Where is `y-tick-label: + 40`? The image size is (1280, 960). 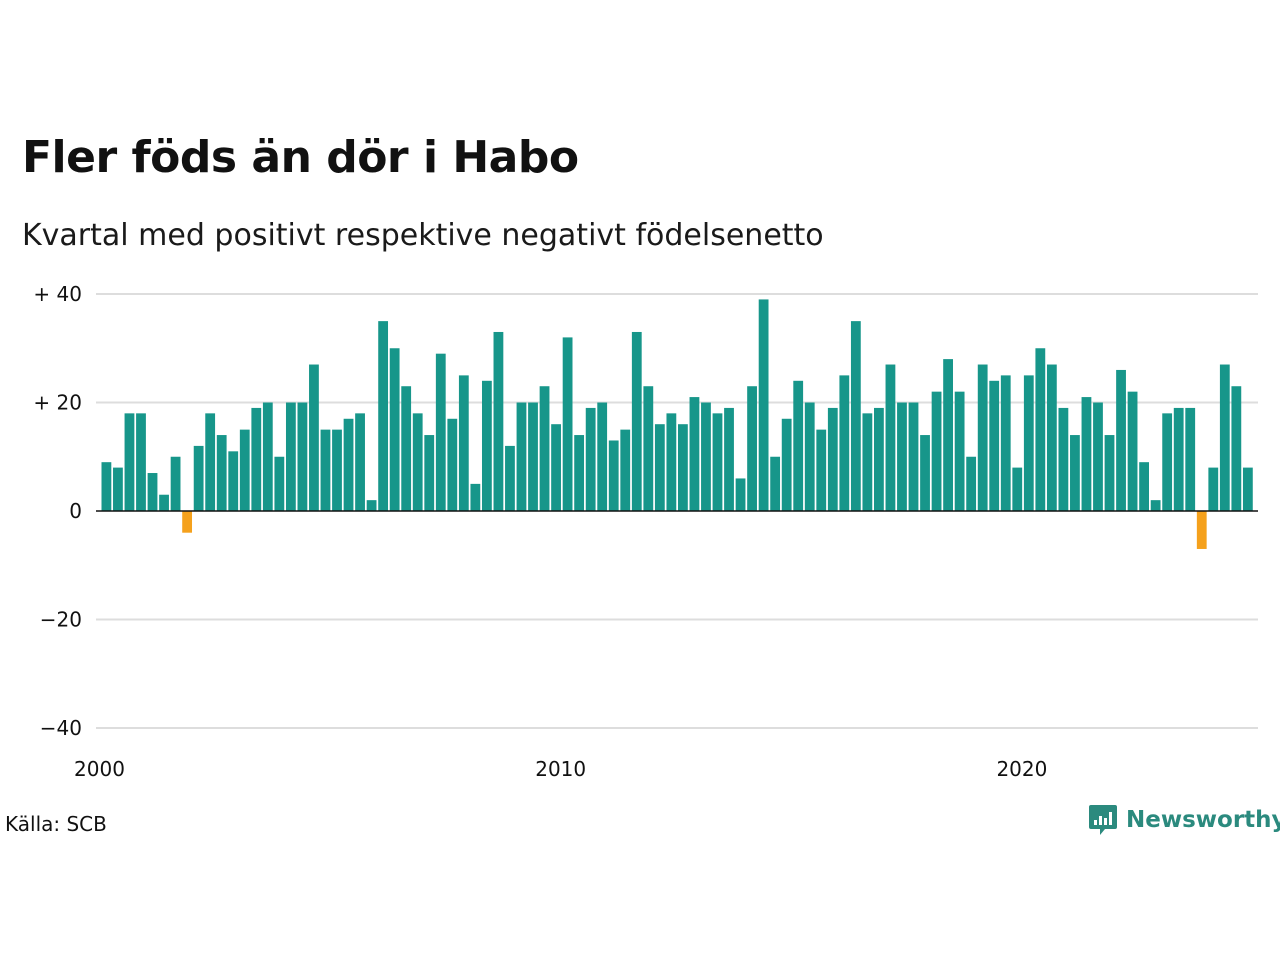
y-tick-label: + 40 is located at coordinates (57, 294).